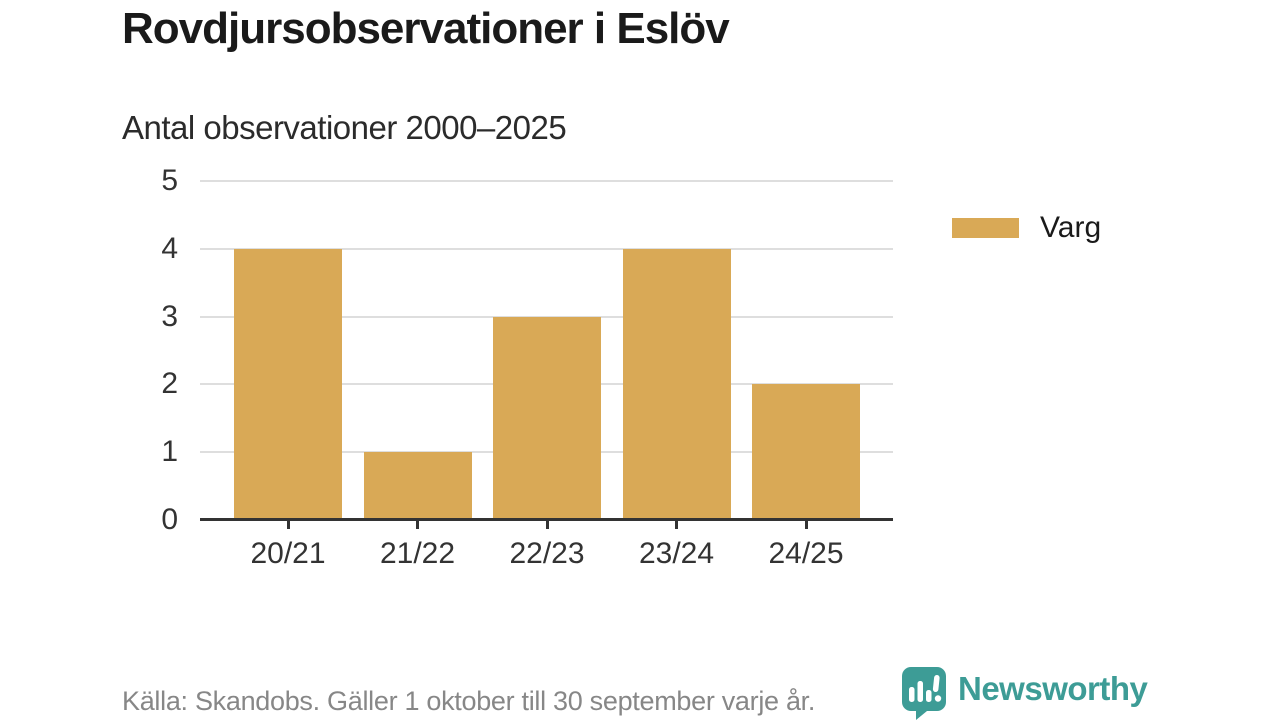  What do you see at coordinates (806, 553) in the screenshot?
I see `x-axis-label-24-25: 24/25` at bounding box center [806, 553].